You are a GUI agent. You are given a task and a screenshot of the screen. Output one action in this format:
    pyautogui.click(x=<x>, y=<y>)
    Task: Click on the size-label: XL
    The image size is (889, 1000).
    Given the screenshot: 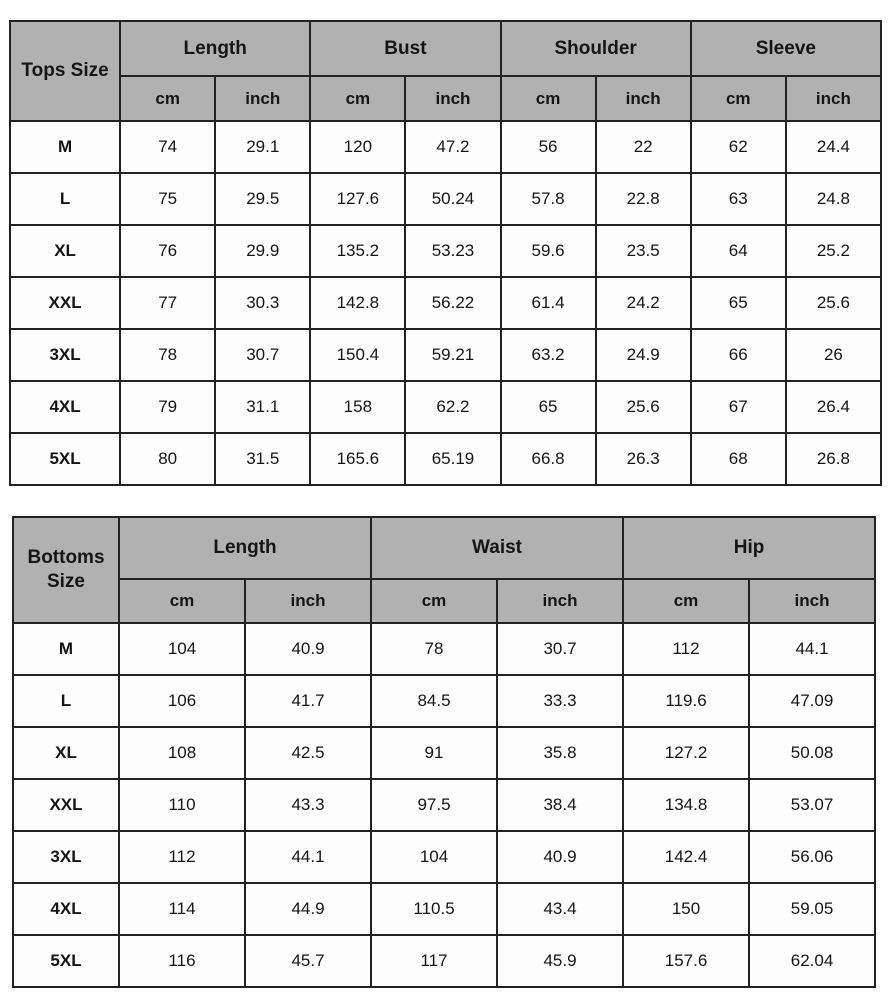 What is the action you would take?
    pyautogui.click(x=65, y=251)
    